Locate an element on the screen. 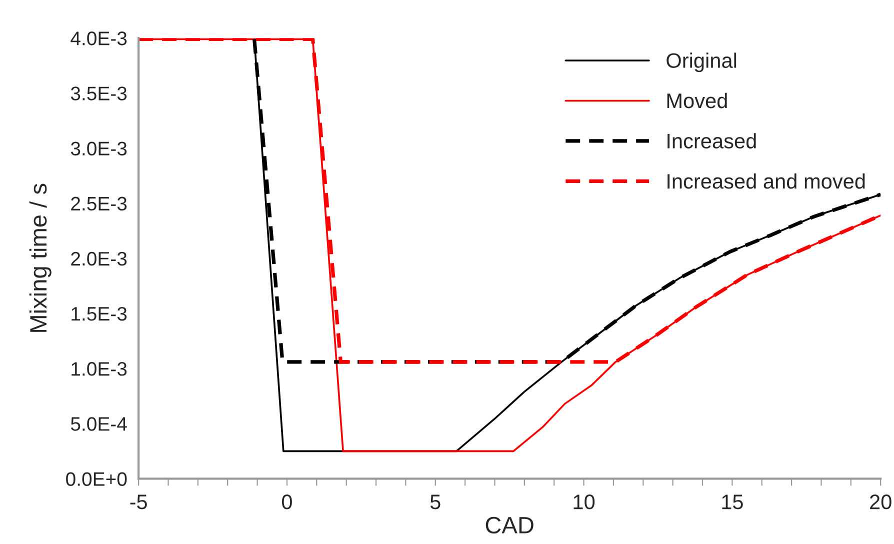 This screenshot has width=894, height=544. y-tick-label: 3.0E-3 is located at coordinates (98, 149).